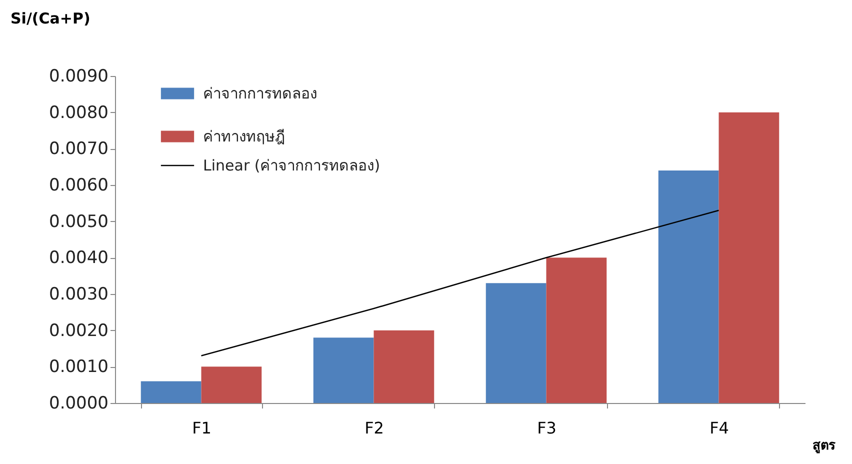  I want to click on x-axis-title: สูตร, so click(824, 446).